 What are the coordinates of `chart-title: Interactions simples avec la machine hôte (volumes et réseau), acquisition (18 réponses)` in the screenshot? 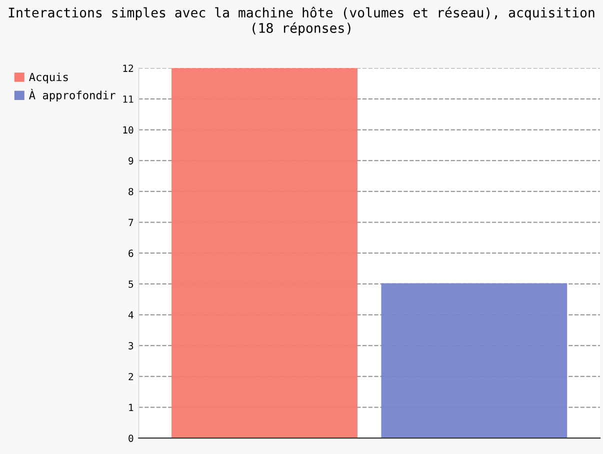 It's located at (301, 21).